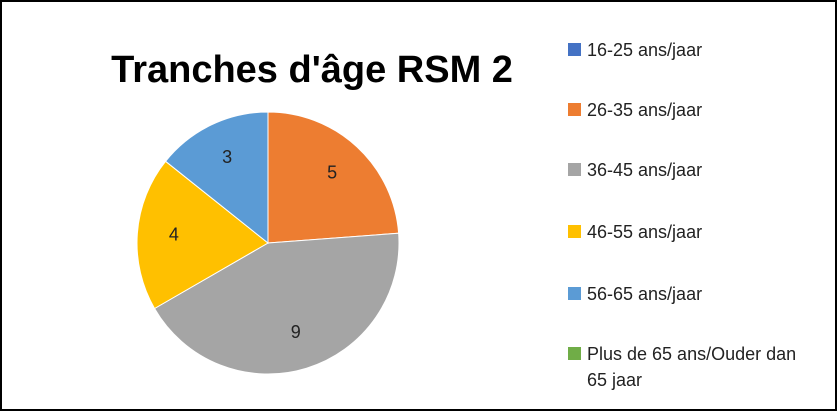  I want to click on legend-label: 26-35 ans/jaar, so click(645, 110).